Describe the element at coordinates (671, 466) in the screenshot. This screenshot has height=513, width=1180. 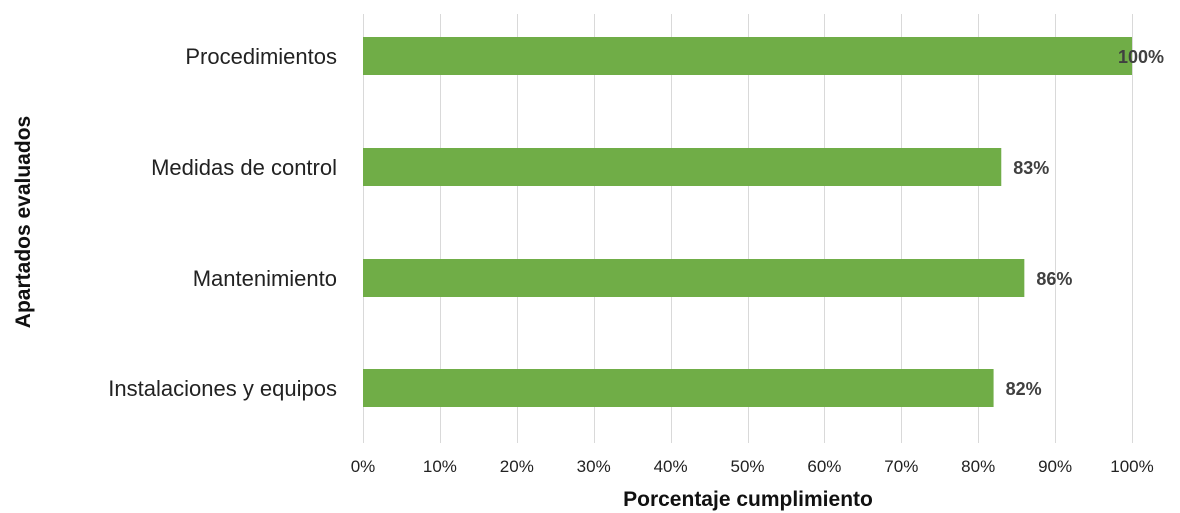
I see `x-tick-label: 40%` at that location.